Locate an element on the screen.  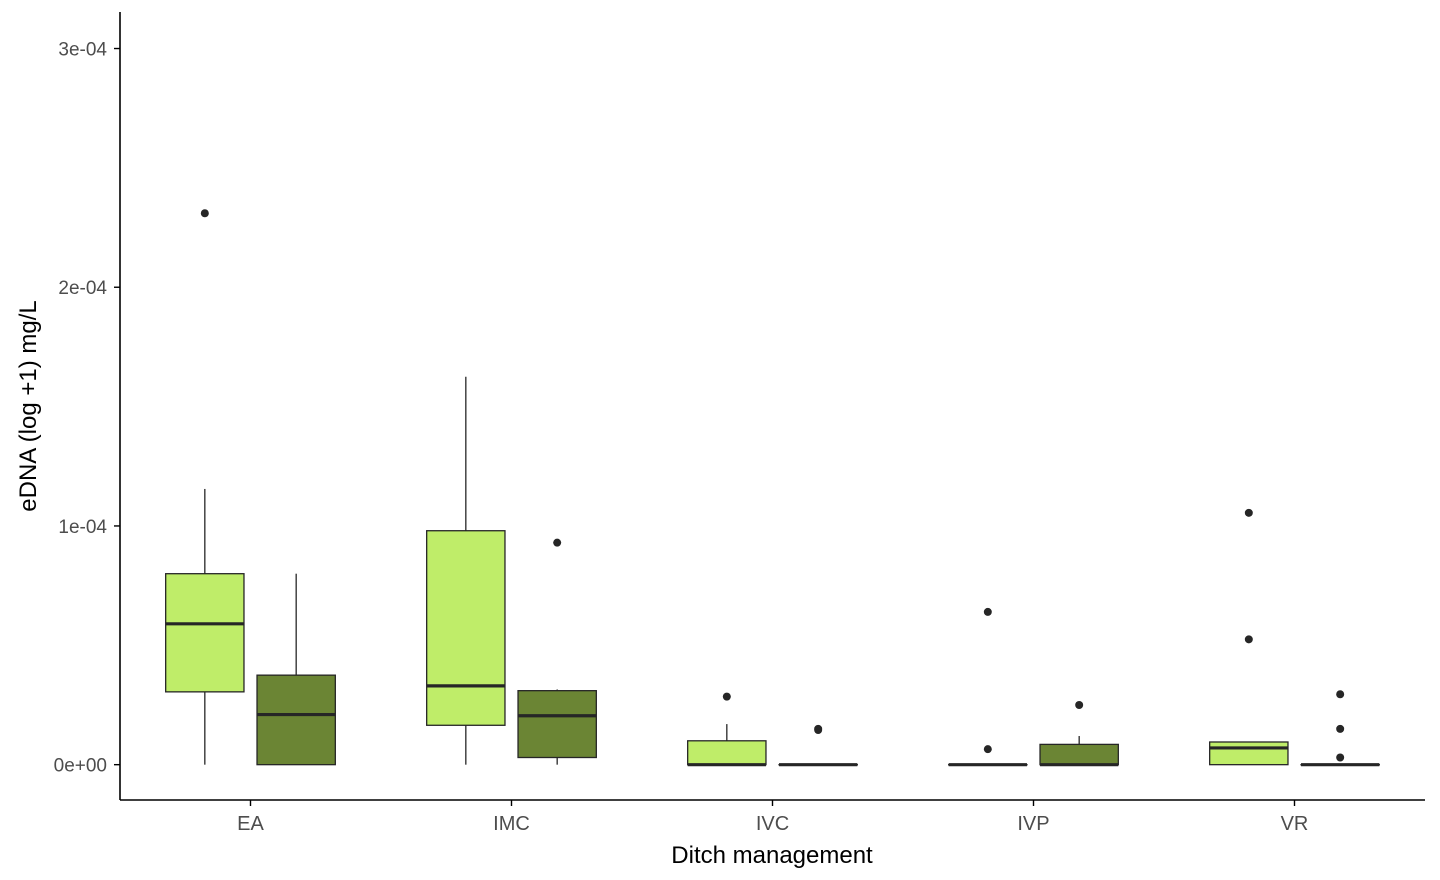
x-ticks: EA IMC IVC IVP VR is located at coordinates (772, 817).